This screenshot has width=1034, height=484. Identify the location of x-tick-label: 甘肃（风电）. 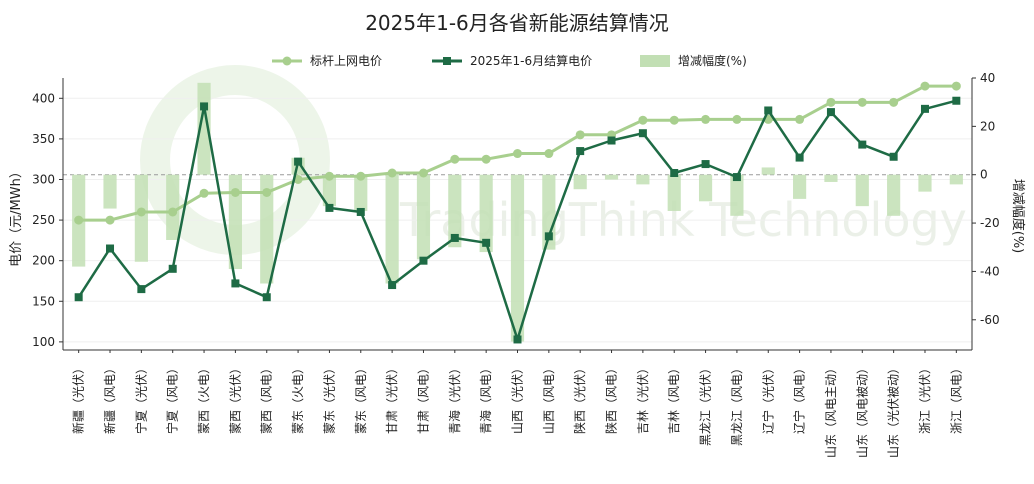
(423, 398).